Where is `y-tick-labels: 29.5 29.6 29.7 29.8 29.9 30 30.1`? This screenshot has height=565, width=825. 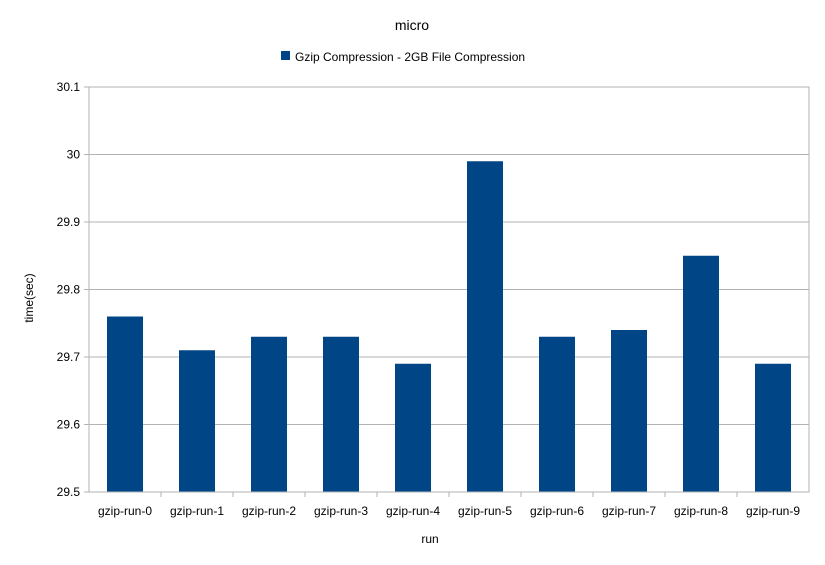
y-tick-labels: 29.5 29.6 29.7 29.8 29.9 30 30.1 is located at coordinates (69, 289).